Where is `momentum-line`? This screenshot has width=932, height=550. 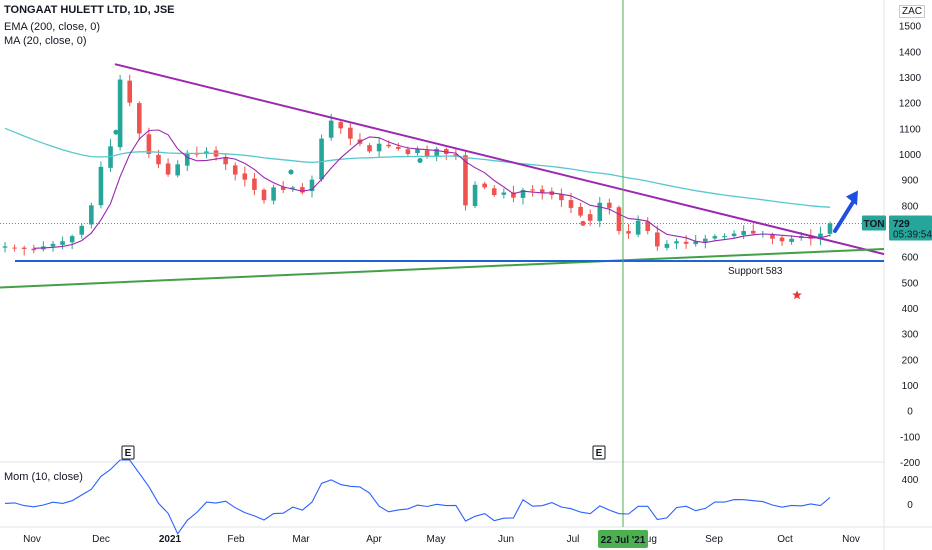 momentum-line is located at coordinates (417, 497).